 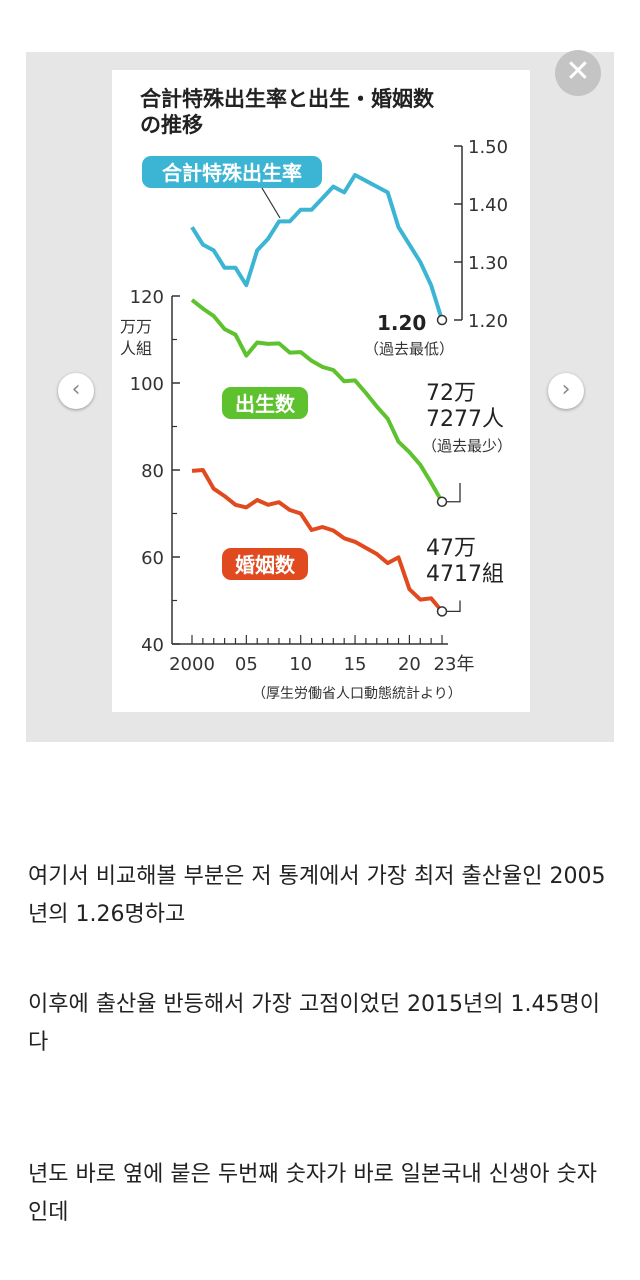 What do you see at coordinates (578, 73) in the screenshot?
I see `close-icon: ✕` at bounding box center [578, 73].